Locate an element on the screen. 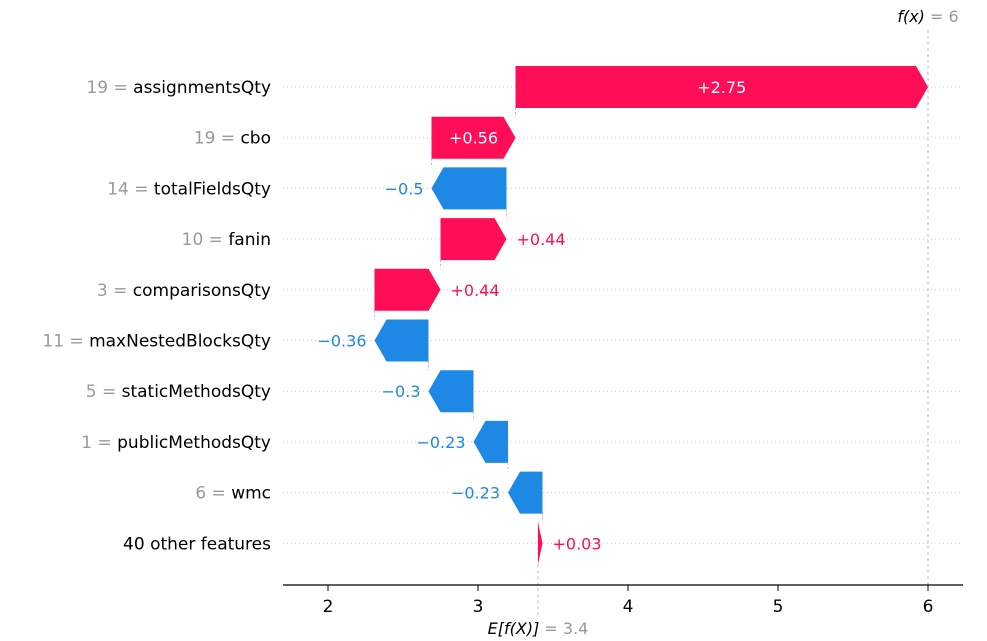  output-value-label: f(x) = 6 is located at coordinates (927, 16).